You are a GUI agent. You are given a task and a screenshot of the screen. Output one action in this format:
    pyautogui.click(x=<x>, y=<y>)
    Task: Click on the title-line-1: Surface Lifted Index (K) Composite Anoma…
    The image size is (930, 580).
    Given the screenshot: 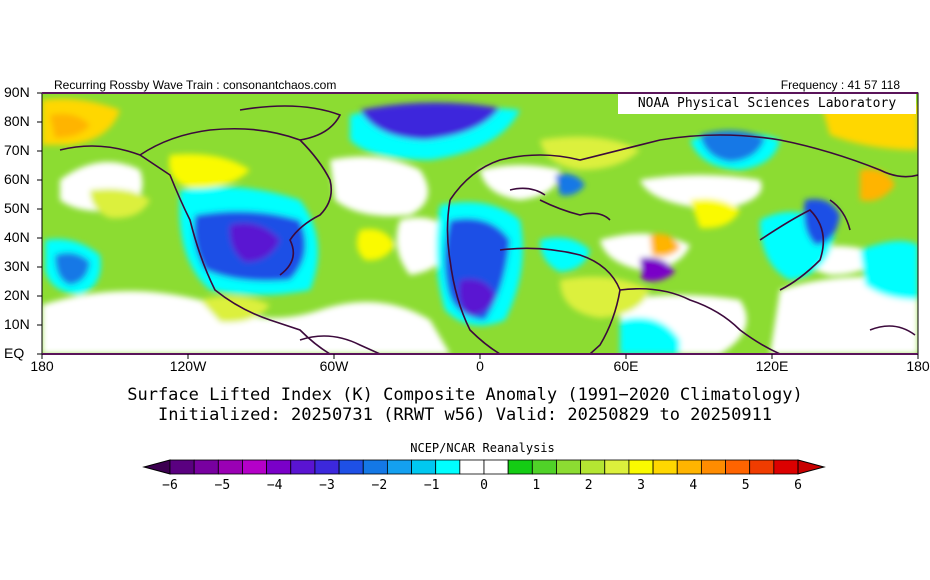 What is the action you would take?
    pyautogui.click(x=465, y=395)
    